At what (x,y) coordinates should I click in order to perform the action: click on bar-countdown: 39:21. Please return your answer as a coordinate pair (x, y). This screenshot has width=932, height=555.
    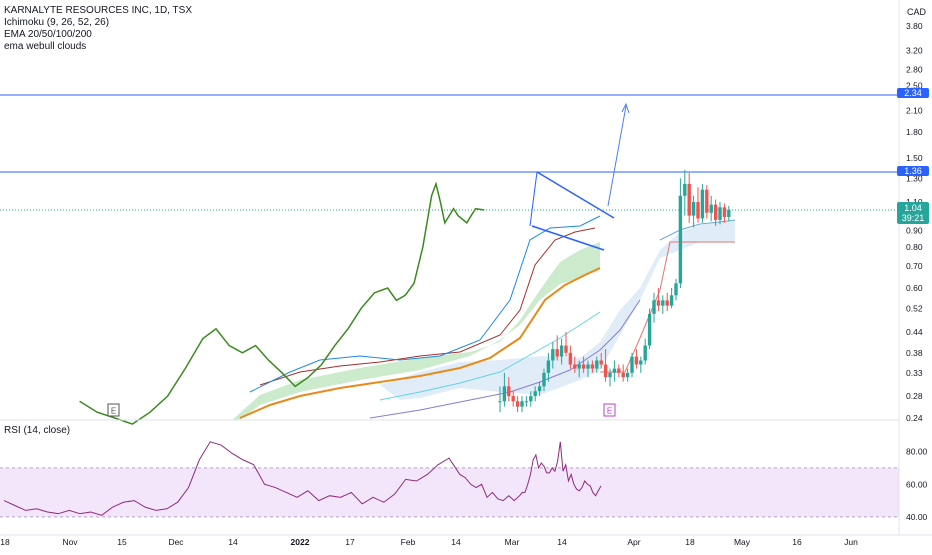
    Looking at the image, I should click on (913, 218).